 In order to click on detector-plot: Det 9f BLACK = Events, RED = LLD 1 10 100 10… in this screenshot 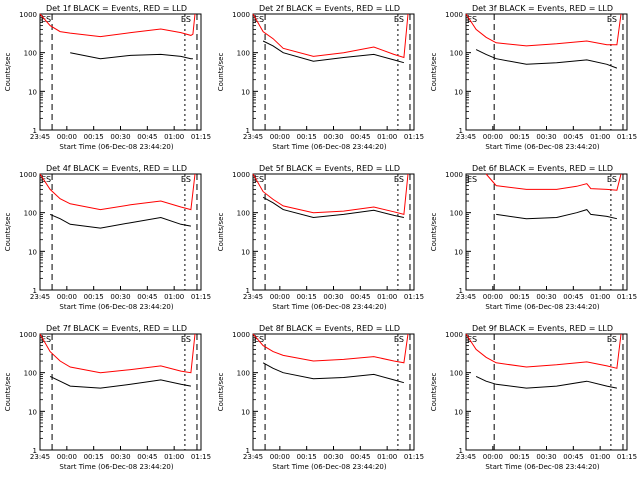, I will do `click(533, 397)`.